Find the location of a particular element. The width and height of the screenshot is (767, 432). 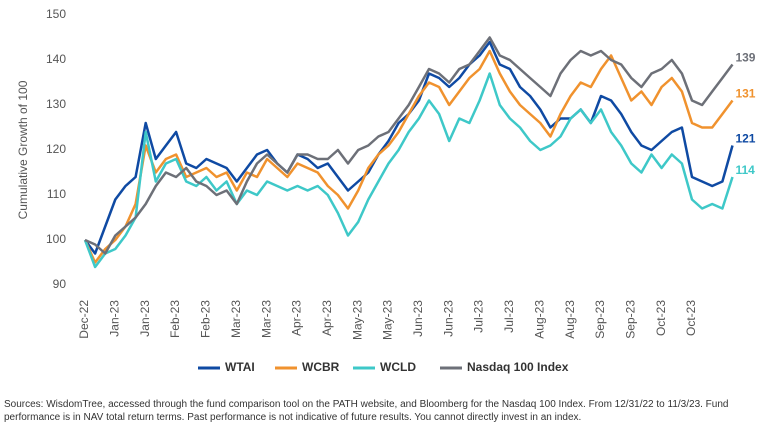

y-tick-label: 120 is located at coordinates (56, 149).